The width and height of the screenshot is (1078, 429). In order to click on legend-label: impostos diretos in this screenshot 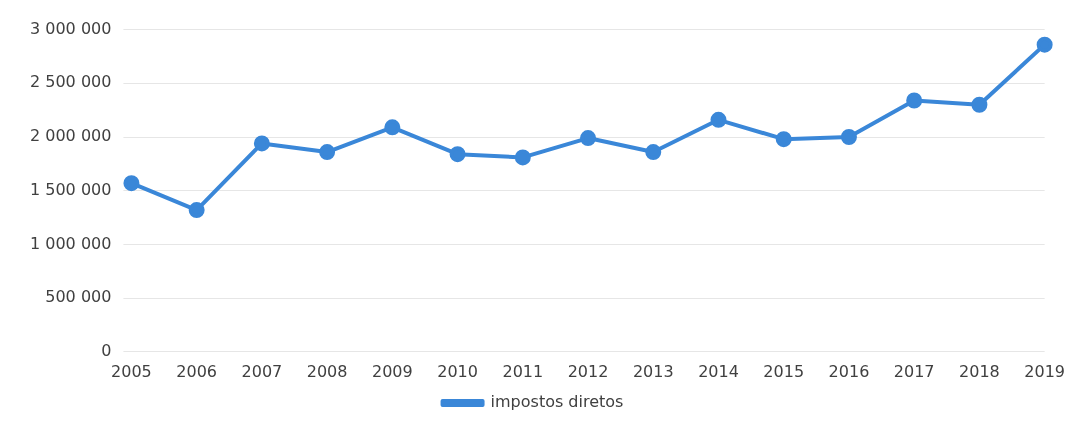, I will do `click(557, 402)`.